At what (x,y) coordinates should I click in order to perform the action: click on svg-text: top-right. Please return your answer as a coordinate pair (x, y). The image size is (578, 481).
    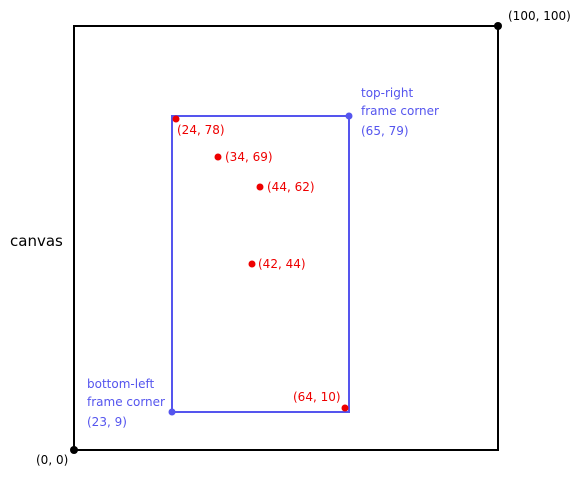
    Looking at the image, I should click on (387, 93).